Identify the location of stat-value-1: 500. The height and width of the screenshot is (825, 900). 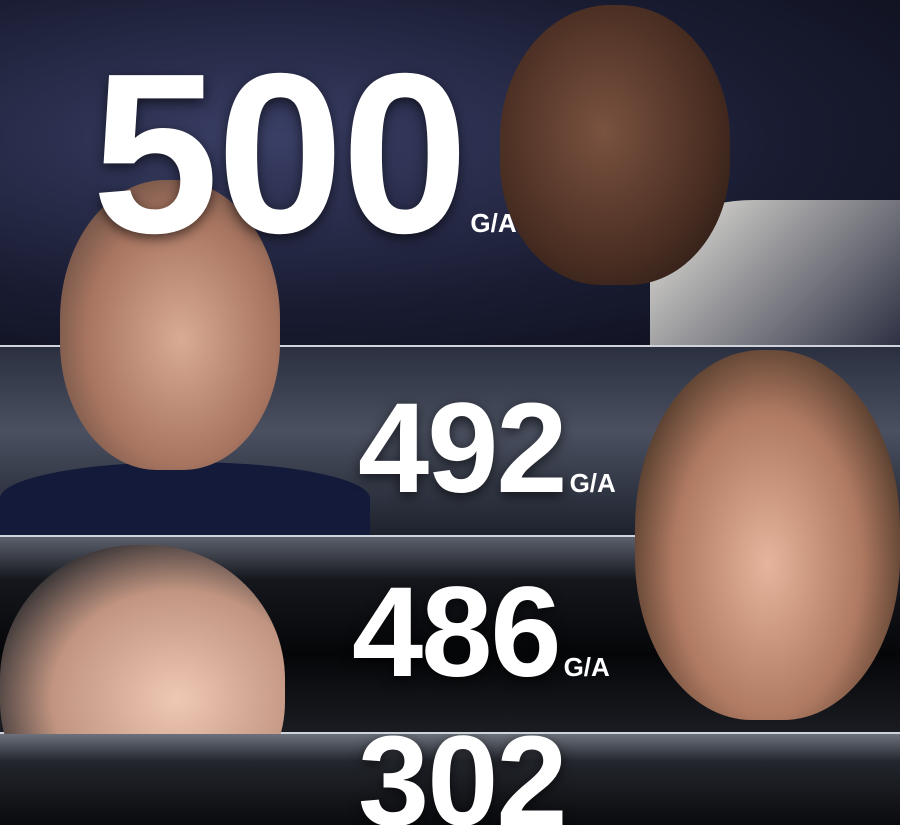
(280, 154).